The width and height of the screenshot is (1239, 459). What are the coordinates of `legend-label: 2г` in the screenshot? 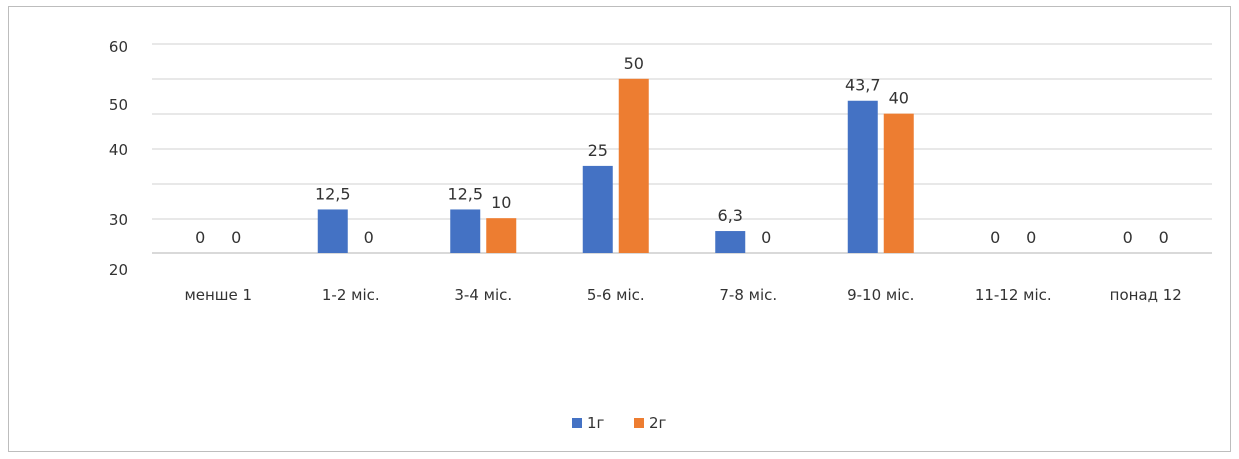 It's located at (658, 423).